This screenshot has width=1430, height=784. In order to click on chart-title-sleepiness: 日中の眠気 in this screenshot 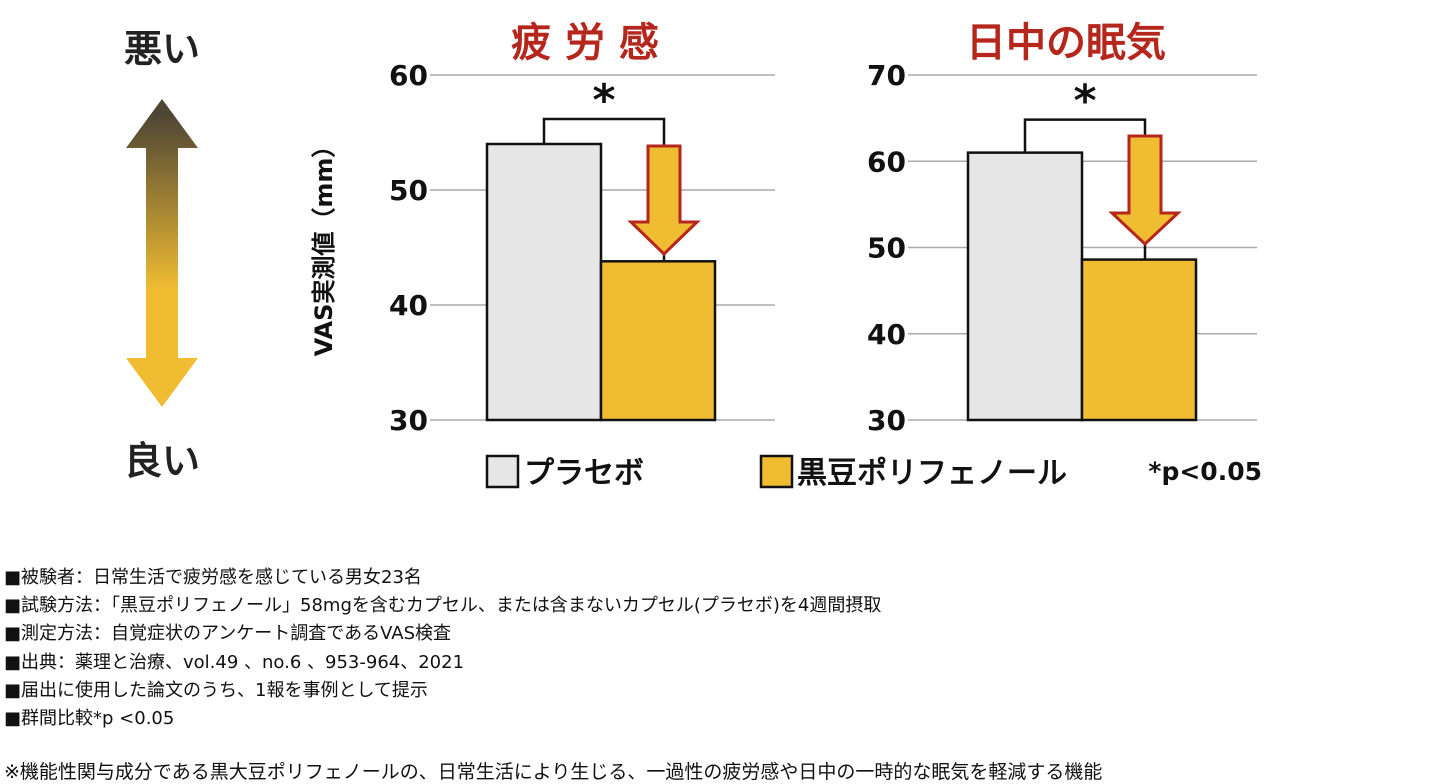, I will do `click(1066, 43)`.